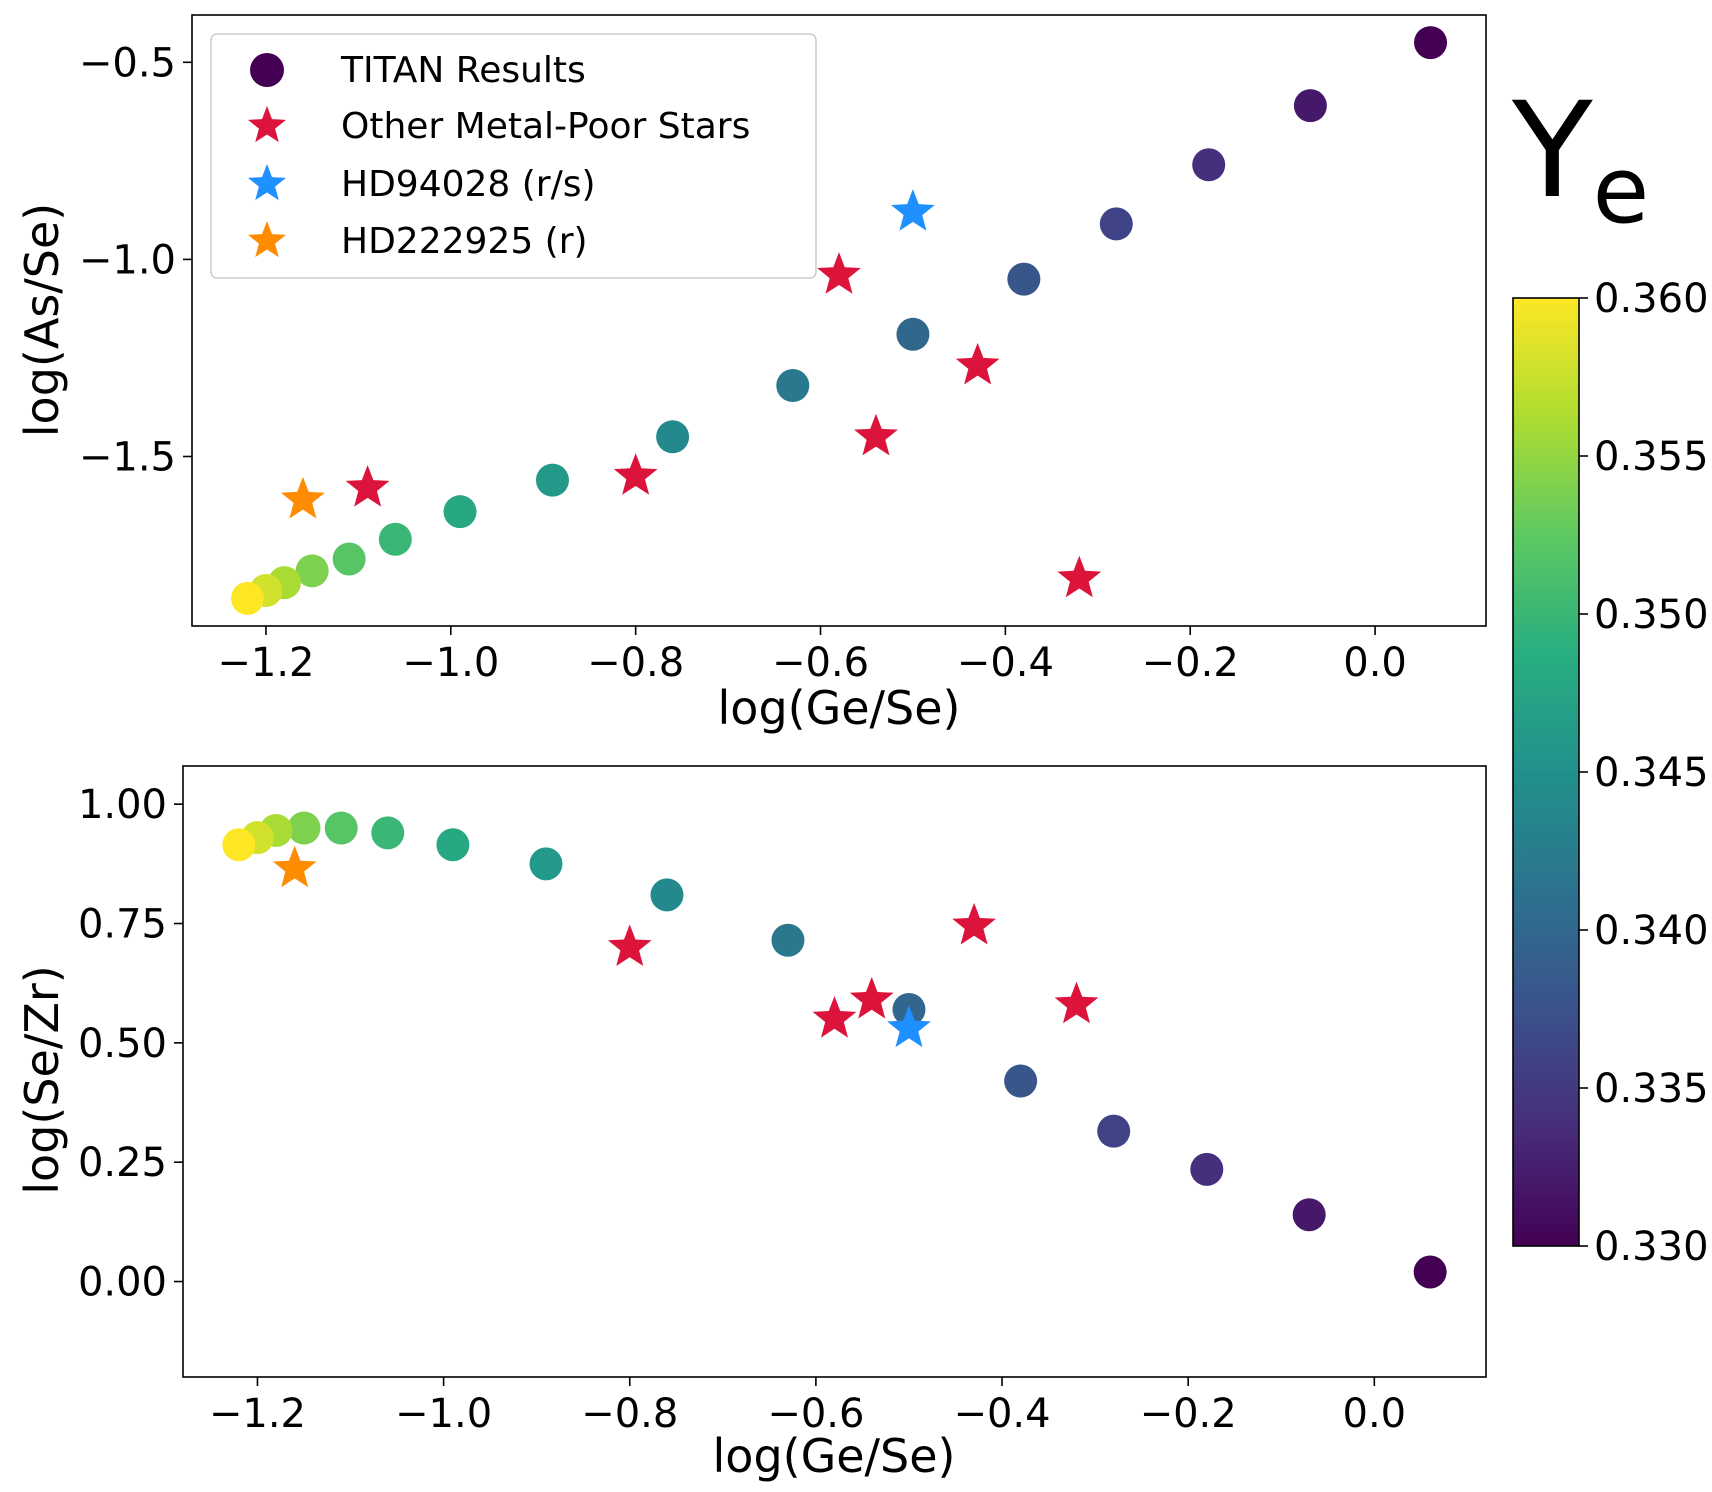  Describe the element at coordinates (267, 70) in the screenshot. I see `legend-swatch-titan` at that location.